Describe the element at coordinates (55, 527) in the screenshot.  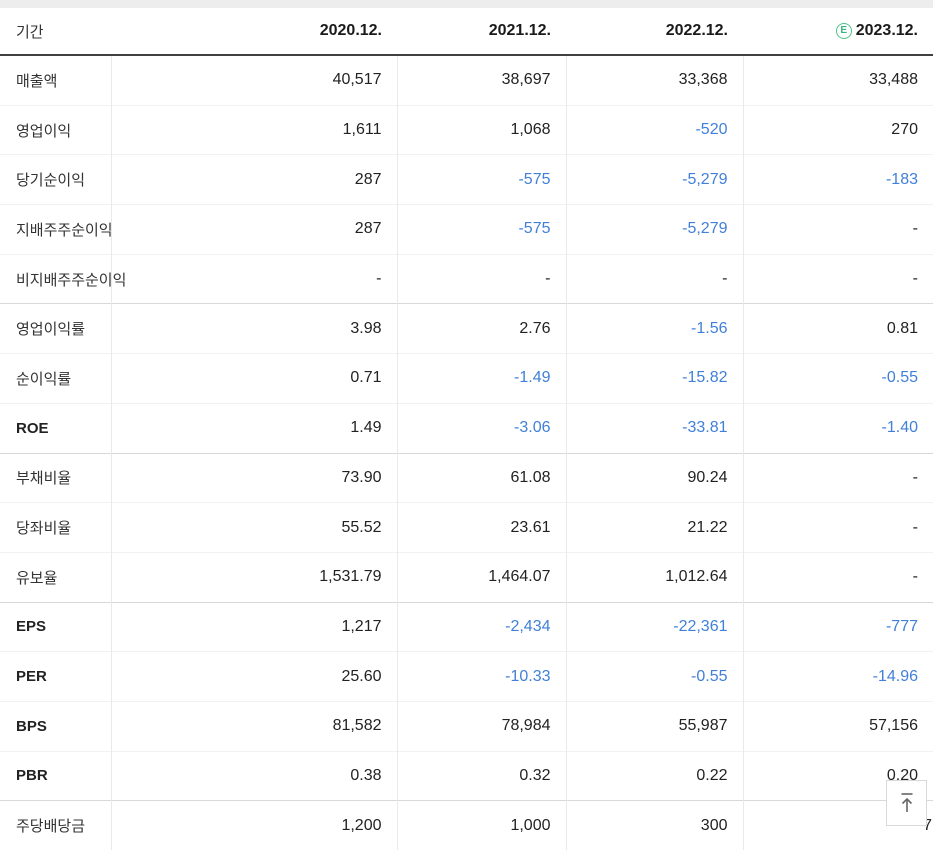
I see `row-label: 당좌비율` at that location.